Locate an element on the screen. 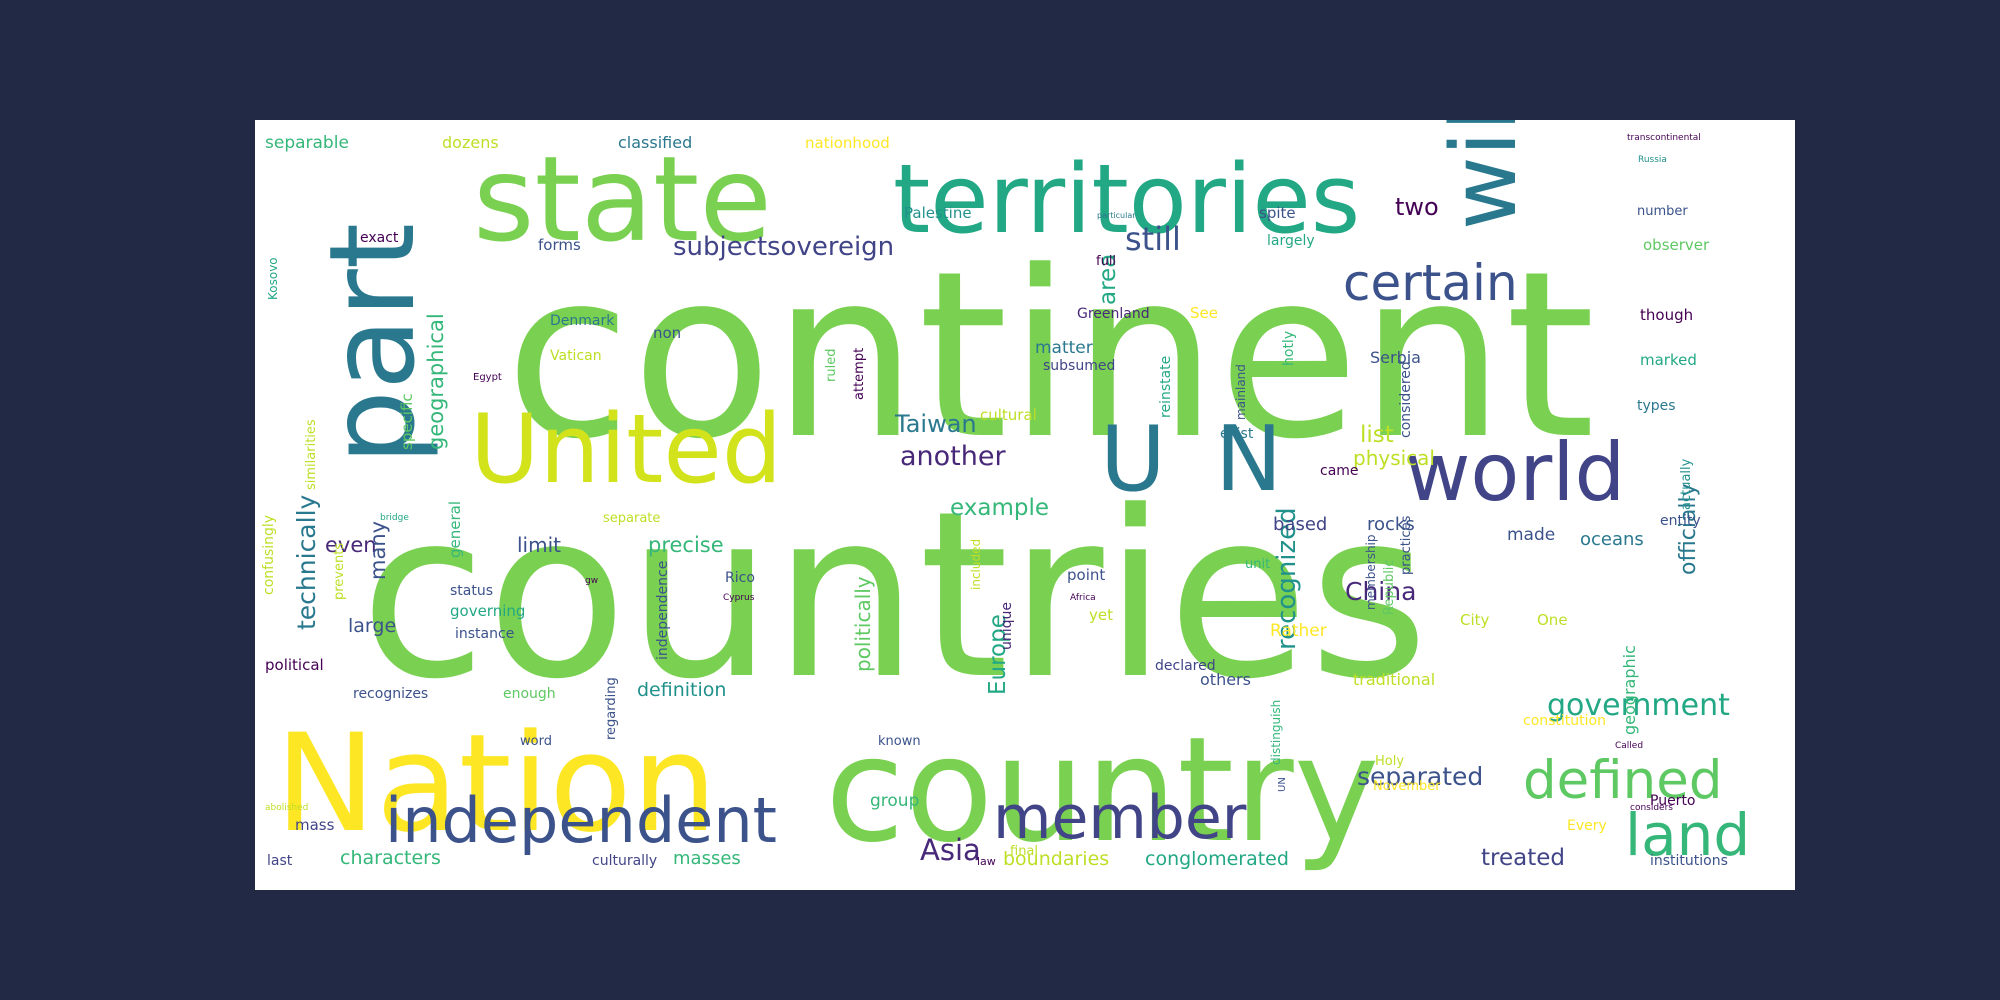  word-law: law is located at coordinates (986, 861).